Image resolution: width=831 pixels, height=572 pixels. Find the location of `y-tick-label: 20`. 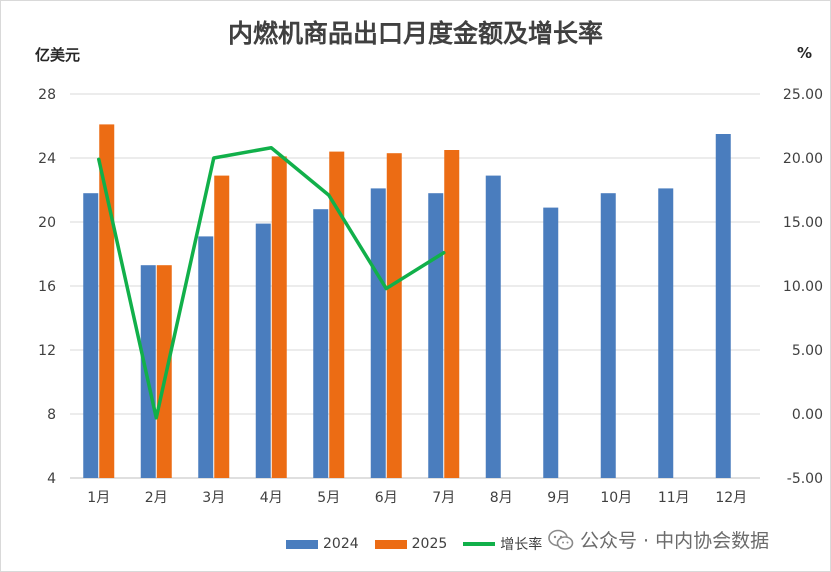

y-tick-label: 20 is located at coordinates (47, 223).